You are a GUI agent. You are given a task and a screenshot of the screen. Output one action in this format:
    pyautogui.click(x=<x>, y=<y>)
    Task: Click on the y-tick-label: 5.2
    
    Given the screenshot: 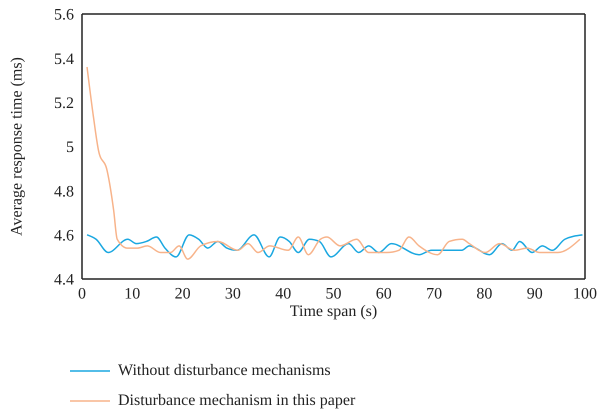 What is the action you would take?
    pyautogui.click(x=64, y=103)
    